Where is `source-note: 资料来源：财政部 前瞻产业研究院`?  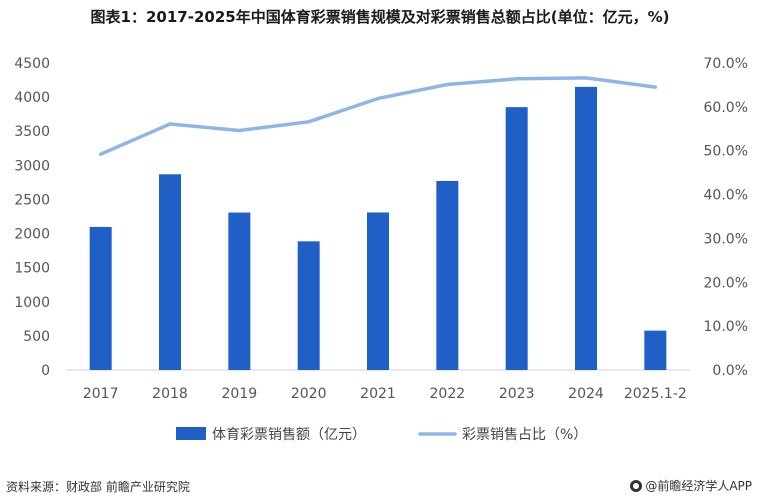
source-note: 资料来源：财政部 前瞻产业研究院 is located at coordinates (98, 487).